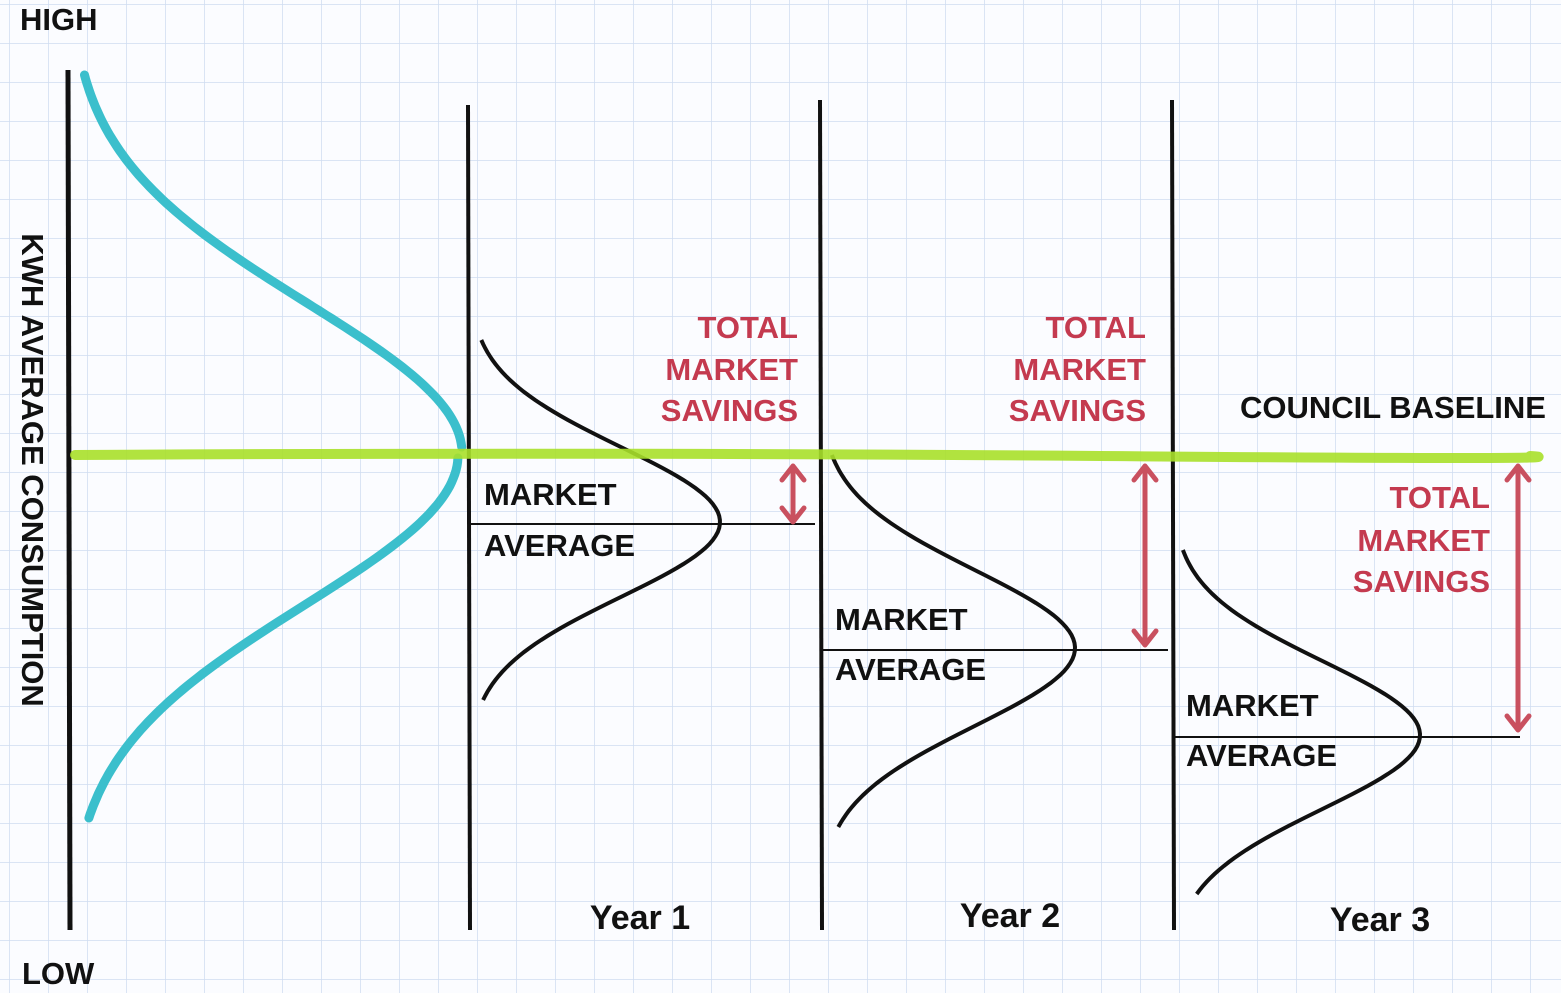 Image resolution: width=1561 pixels, height=993 pixels. I want to click on council-baseline, so click(807, 455).